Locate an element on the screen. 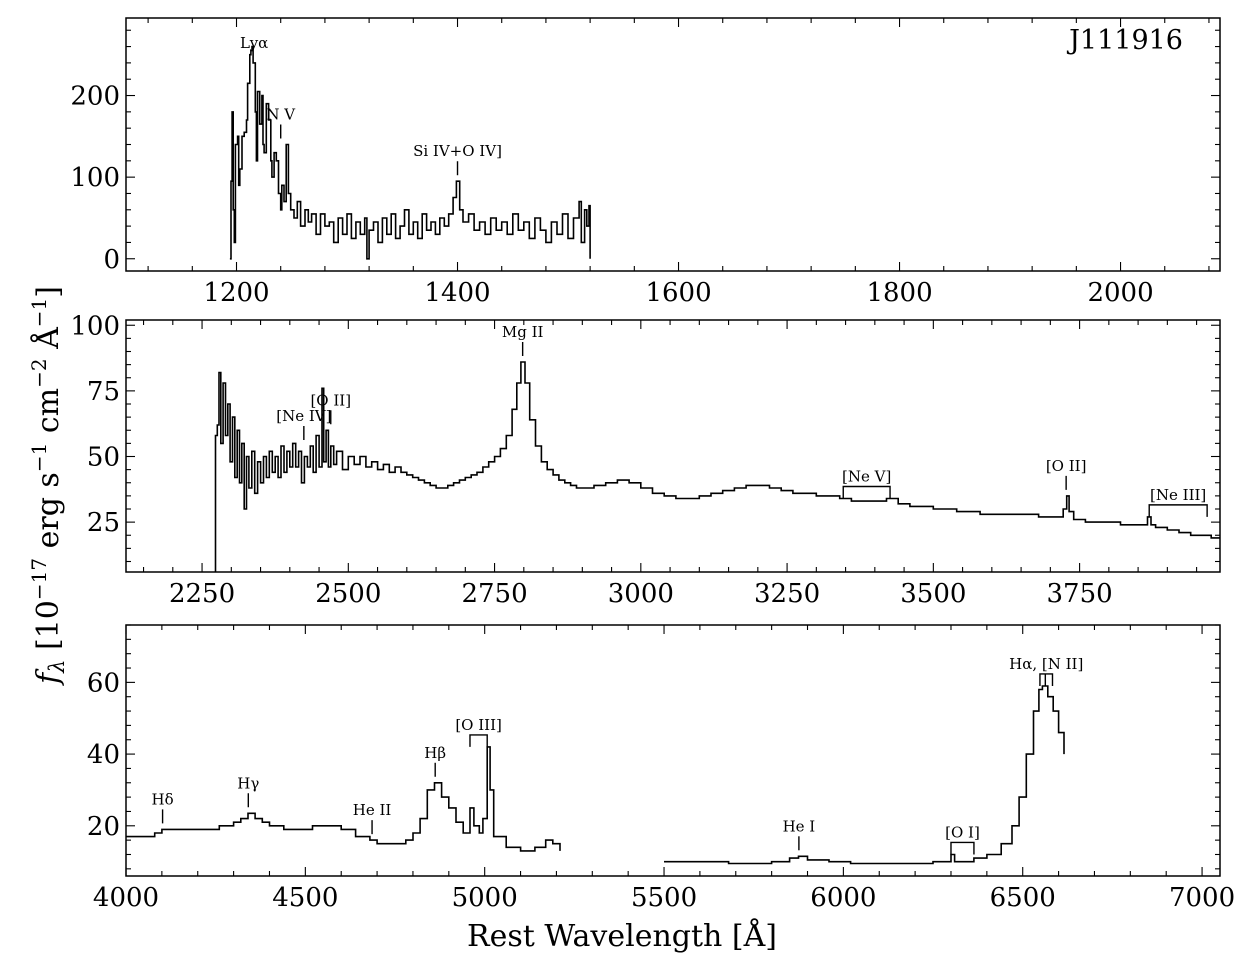 The height and width of the screenshot is (963, 1246). x-tick-label: 1400 is located at coordinates (457, 293).